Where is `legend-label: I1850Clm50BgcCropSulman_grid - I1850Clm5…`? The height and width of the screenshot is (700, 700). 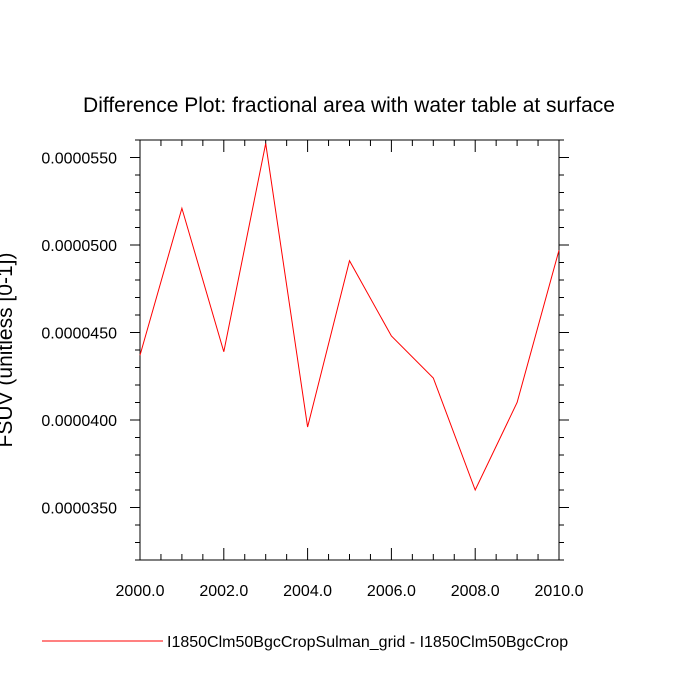 legend-label: I1850Clm50BgcCropSulman_grid - I1850Clm5… is located at coordinates (367, 642).